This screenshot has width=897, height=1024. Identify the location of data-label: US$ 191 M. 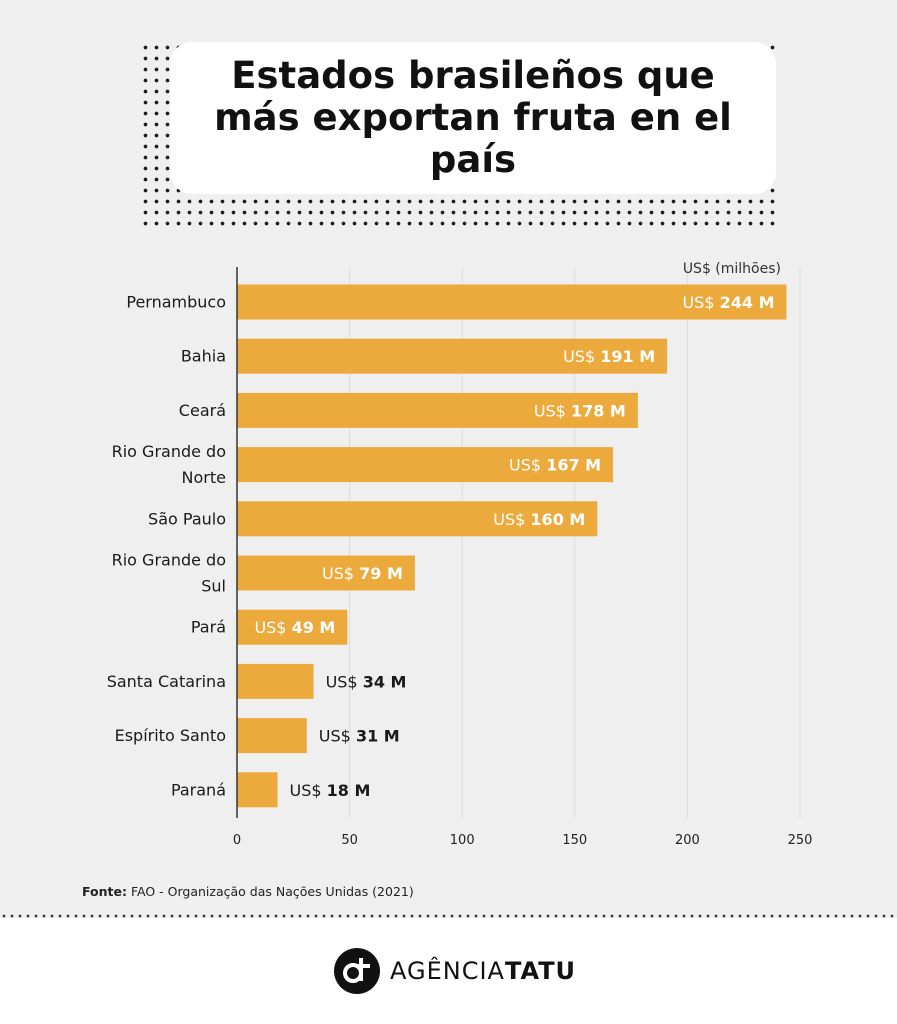
(609, 356).